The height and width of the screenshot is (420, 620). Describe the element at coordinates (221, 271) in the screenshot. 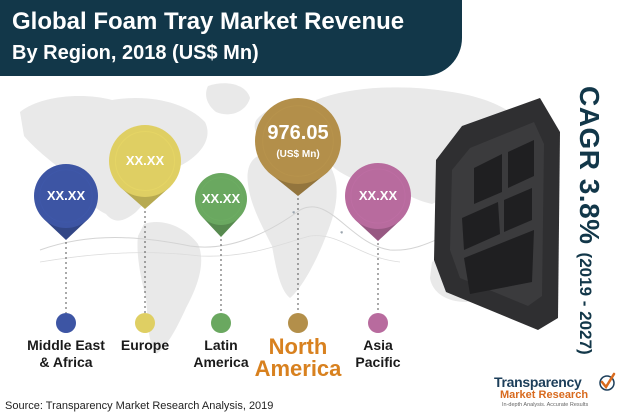

I see `bar-pin: XX.XX Latin America` at that location.